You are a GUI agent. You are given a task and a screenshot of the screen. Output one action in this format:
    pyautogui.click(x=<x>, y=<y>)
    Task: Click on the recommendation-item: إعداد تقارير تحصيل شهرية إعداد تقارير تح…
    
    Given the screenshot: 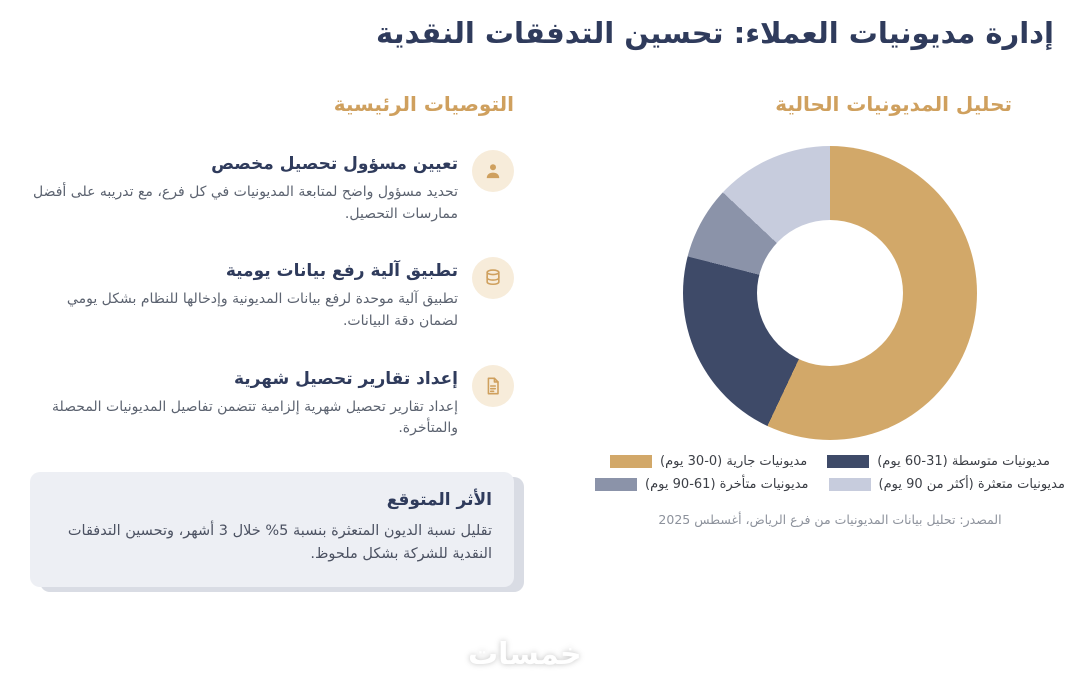 What is the action you would take?
    pyautogui.click(x=272, y=402)
    